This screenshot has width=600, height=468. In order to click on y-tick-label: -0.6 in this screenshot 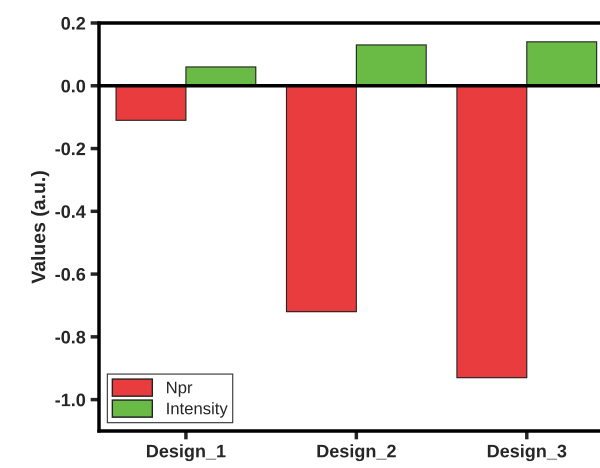, I will do `click(70, 274)`.